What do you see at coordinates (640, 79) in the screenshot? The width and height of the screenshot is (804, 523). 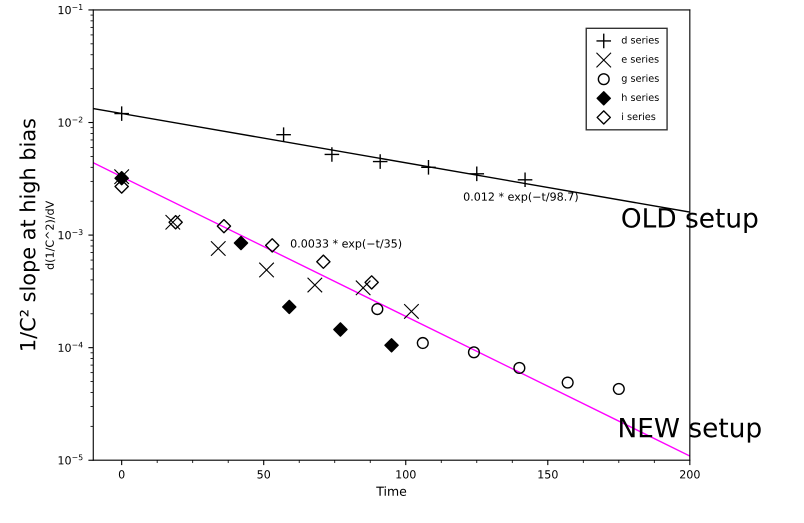 I see `legend-label: g series` at bounding box center [640, 79].